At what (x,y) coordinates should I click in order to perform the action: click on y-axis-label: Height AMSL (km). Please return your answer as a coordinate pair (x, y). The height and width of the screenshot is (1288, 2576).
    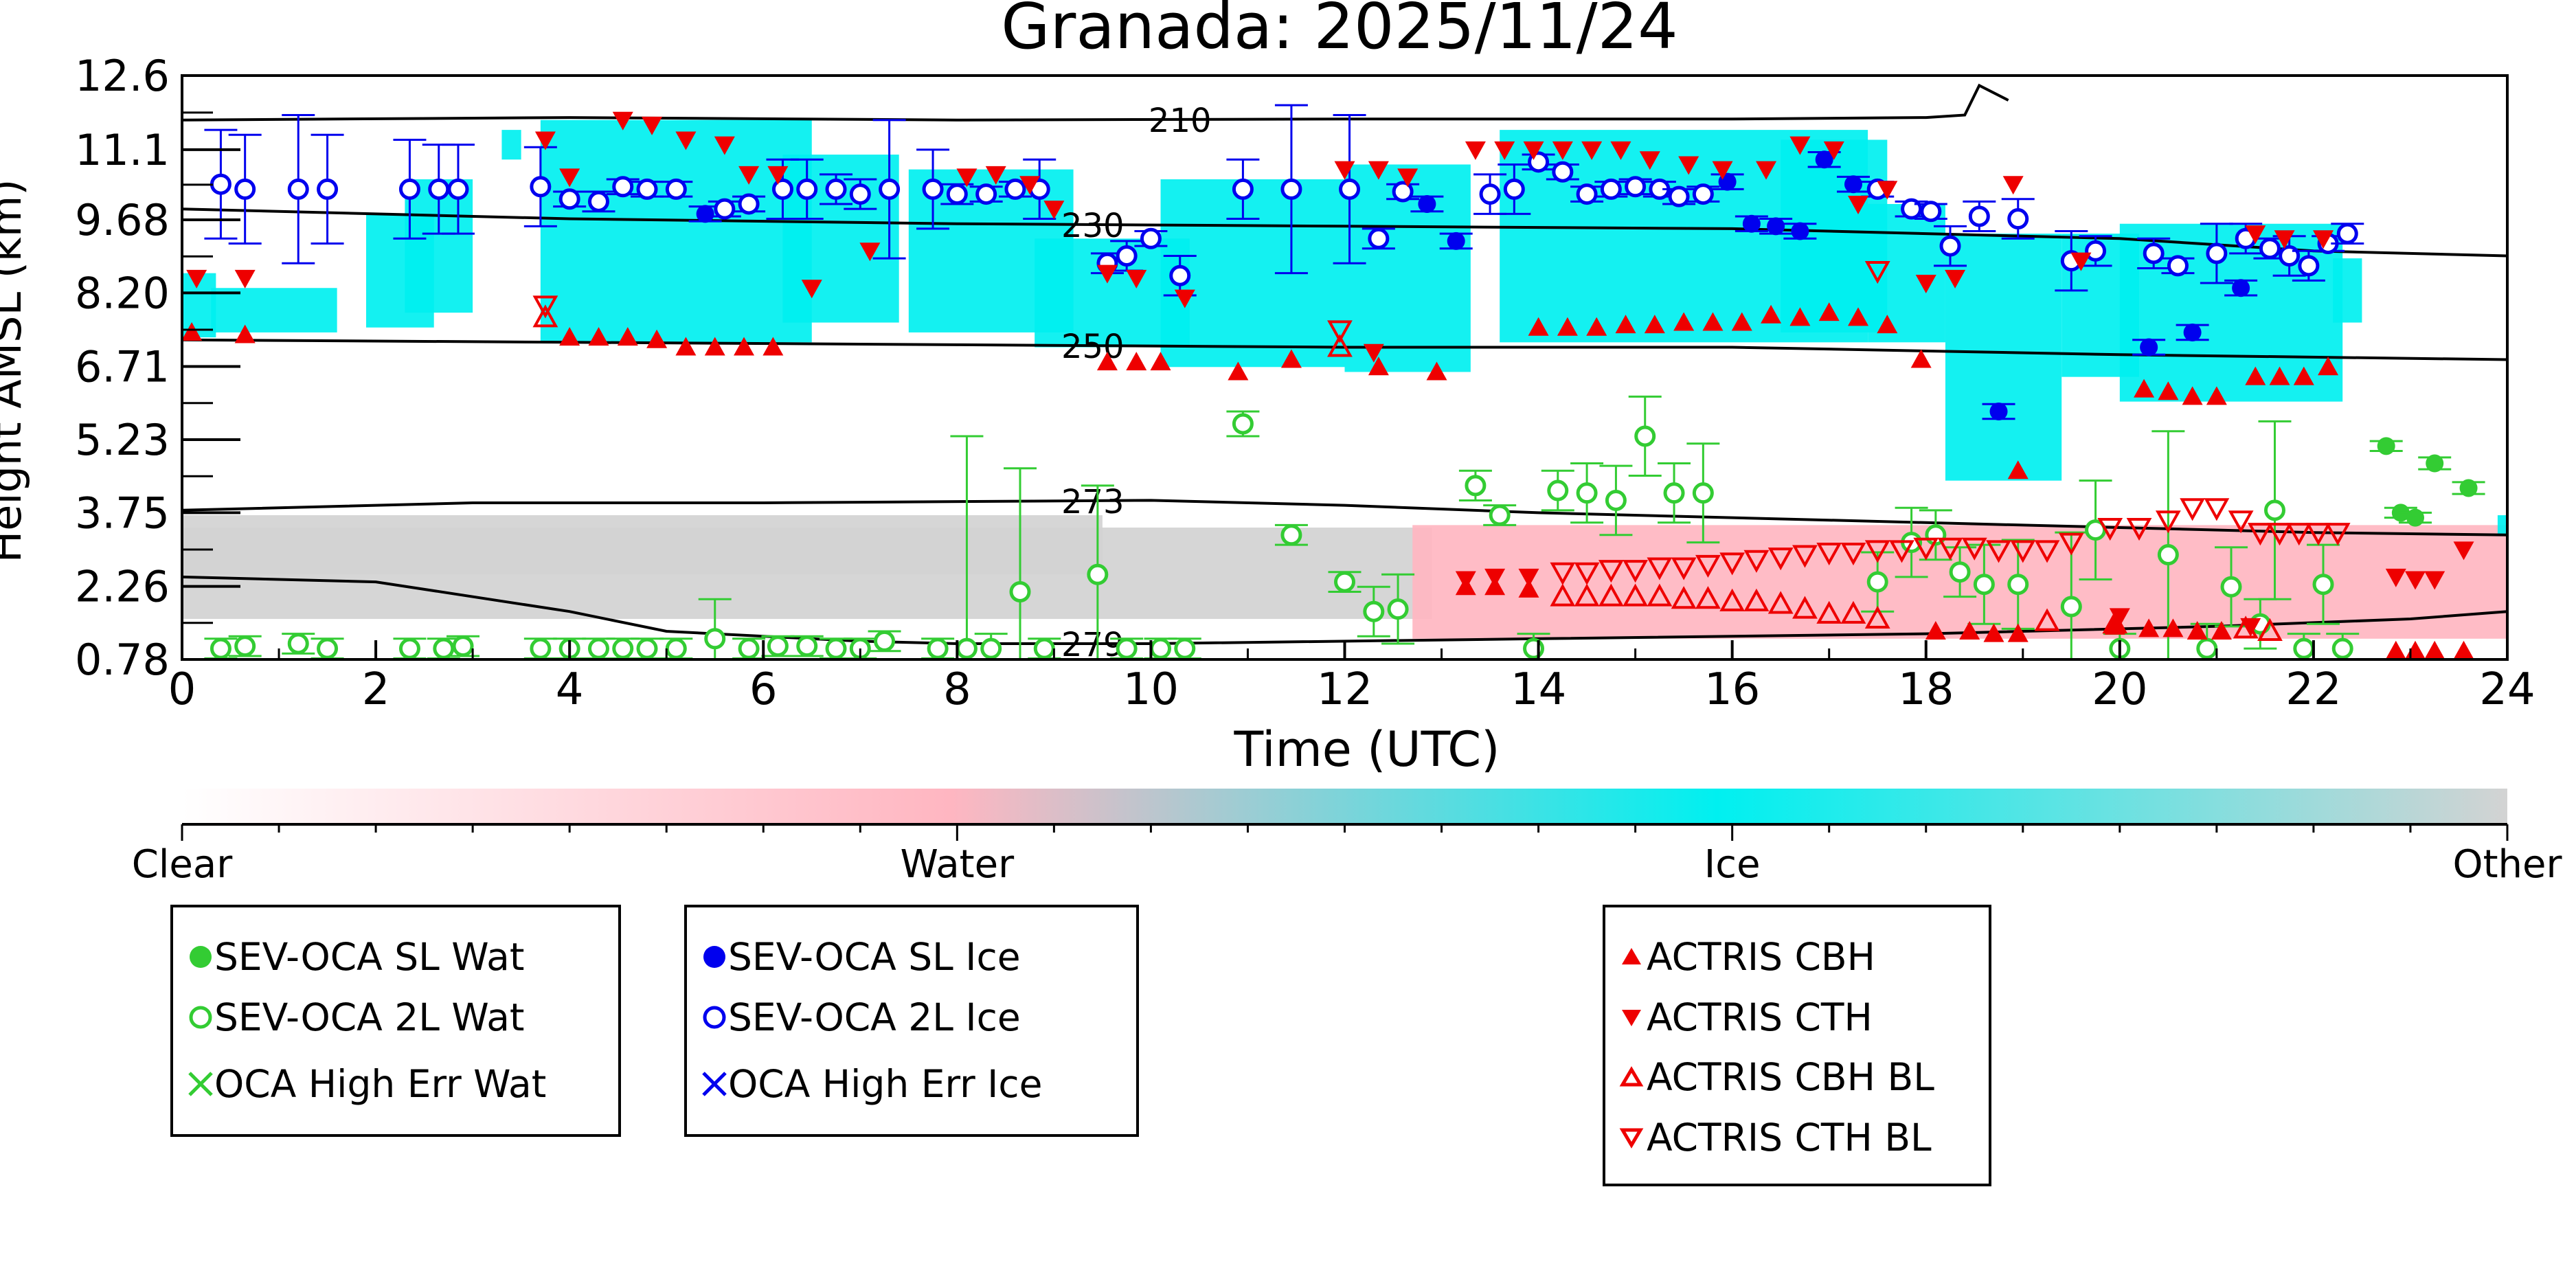
    Looking at the image, I should click on (15, 371).